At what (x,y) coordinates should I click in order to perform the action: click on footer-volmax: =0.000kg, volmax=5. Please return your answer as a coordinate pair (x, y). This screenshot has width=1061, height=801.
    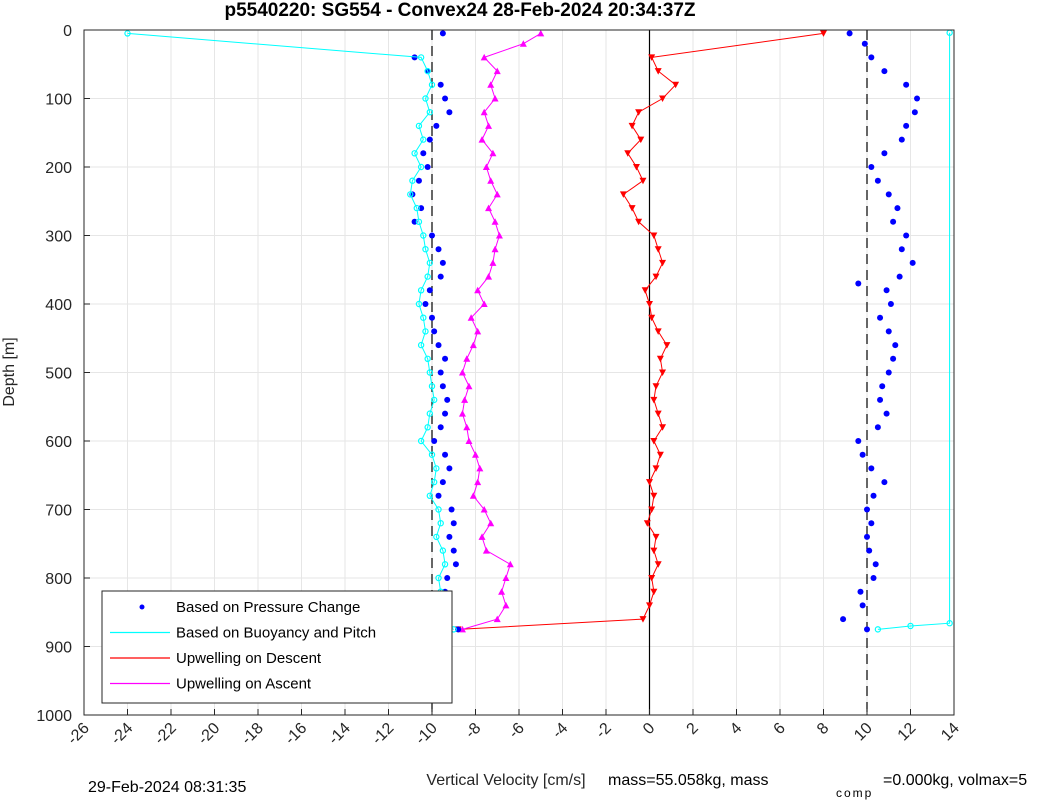
    Looking at the image, I should click on (955, 780).